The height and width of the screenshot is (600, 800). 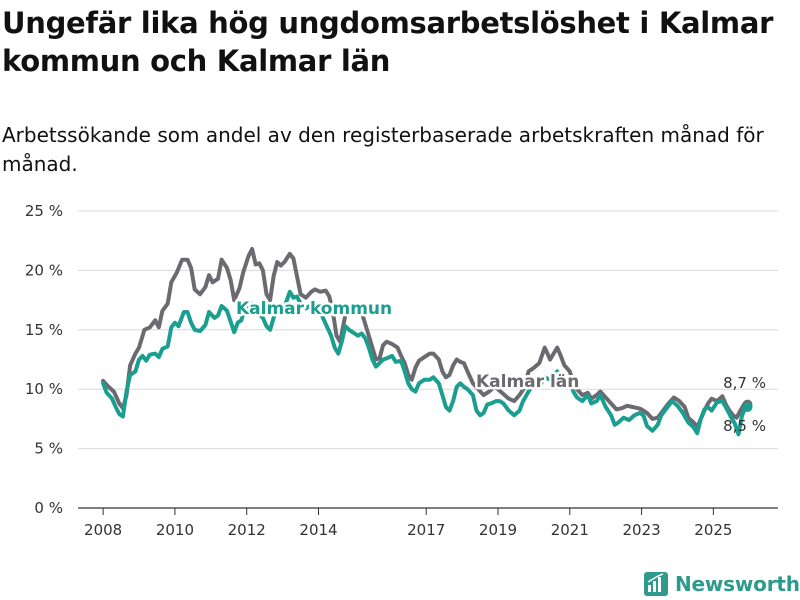 What do you see at coordinates (747, 407) in the screenshot?
I see `series-end-point` at bounding box center [747, 407].